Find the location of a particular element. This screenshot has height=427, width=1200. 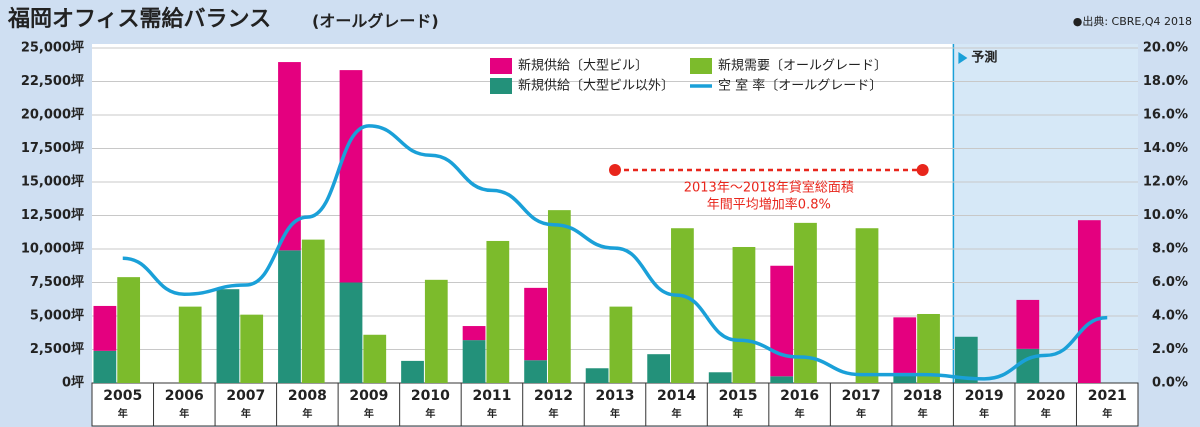

y-tick-label: 10,000坪 is located at coordinates (52, 249).